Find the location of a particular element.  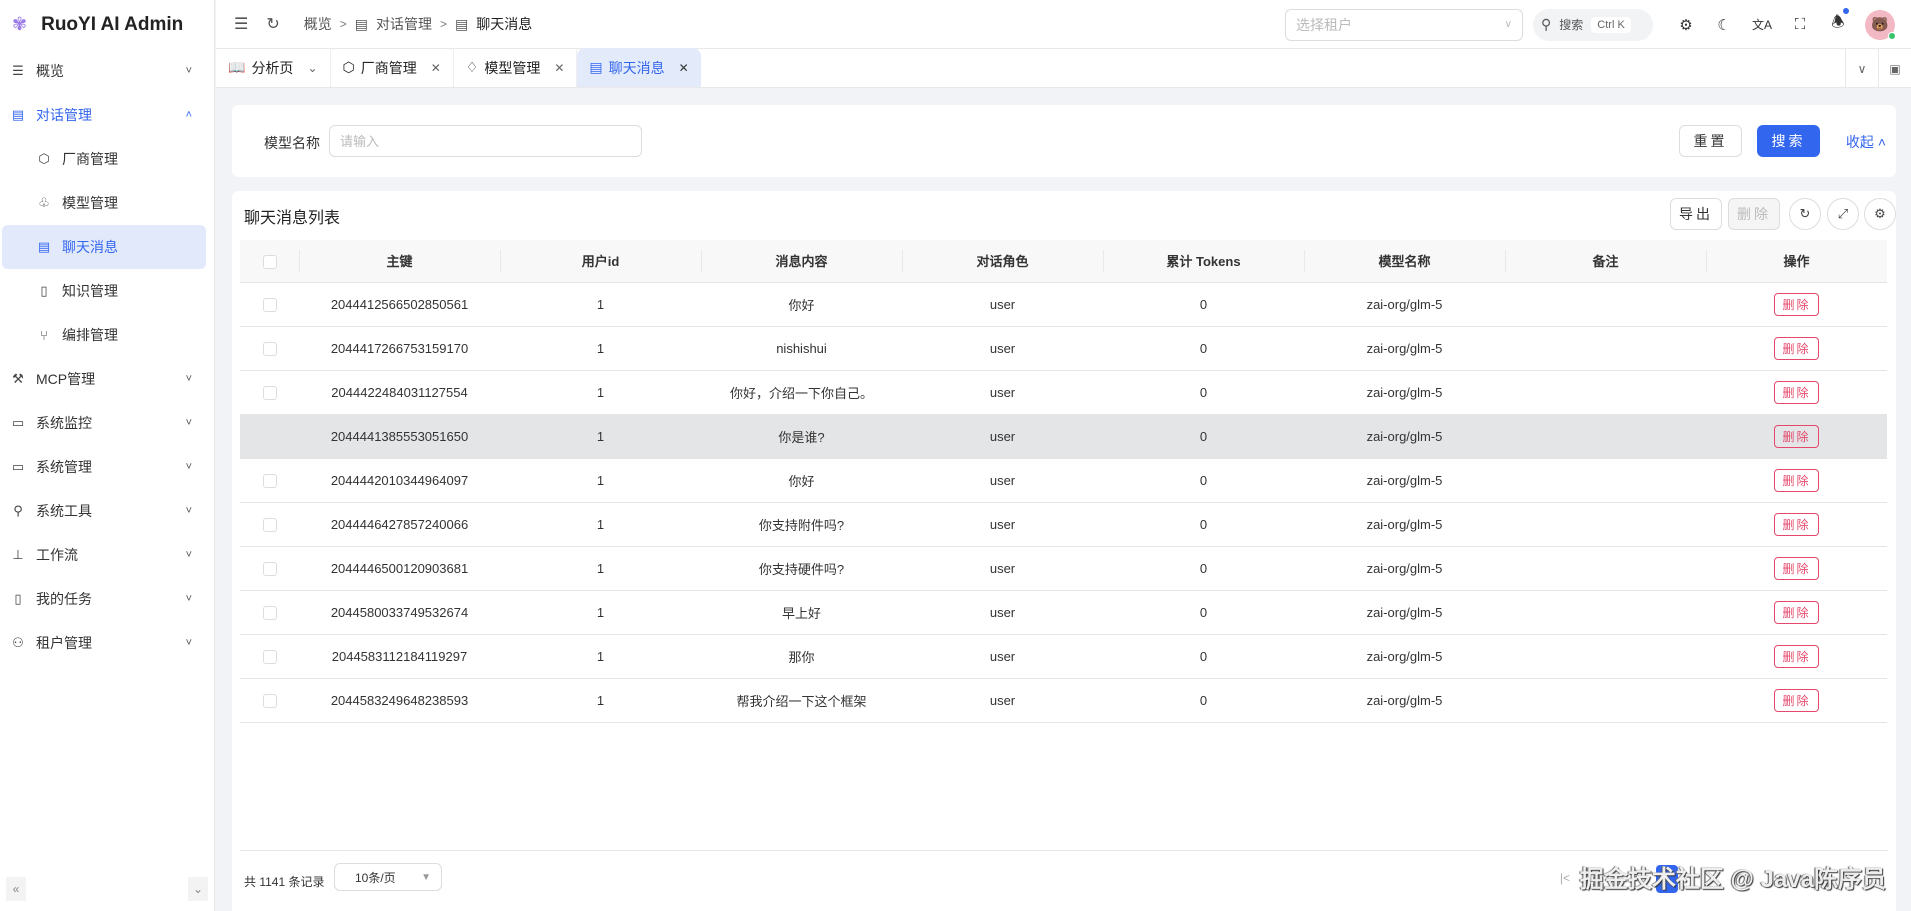

sidebar-item: ▯ 我的任务 ˅ is located at coordinates (107, 599).